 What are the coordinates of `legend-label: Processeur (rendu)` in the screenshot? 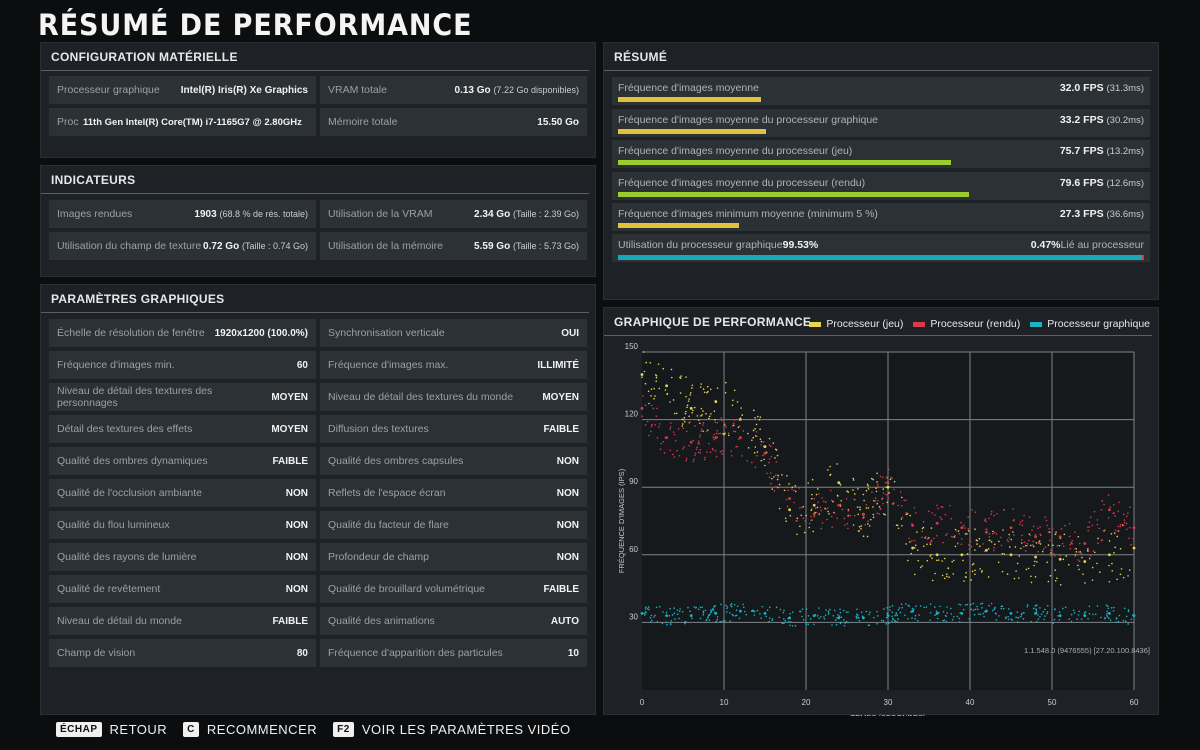 It's located at (975, 324).